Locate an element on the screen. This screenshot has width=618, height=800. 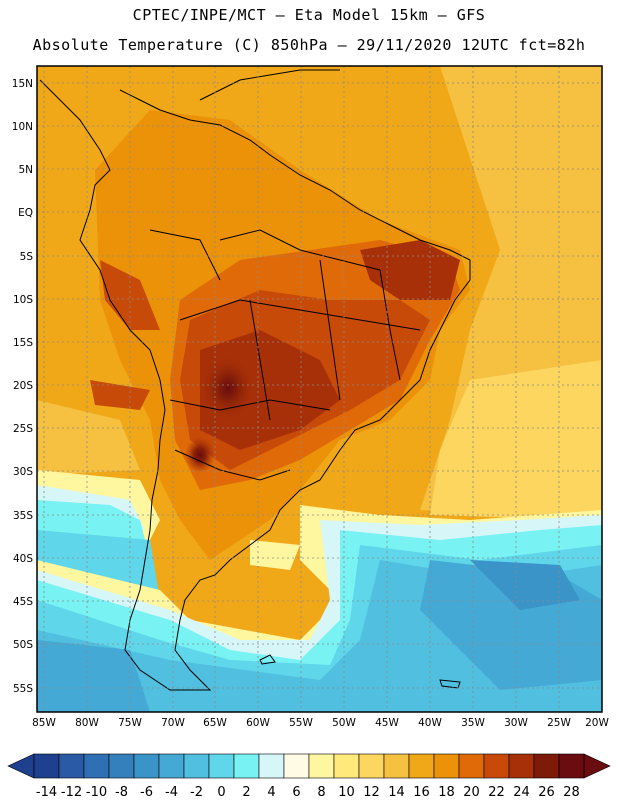
heat-core is located at coordinates (228, 388).